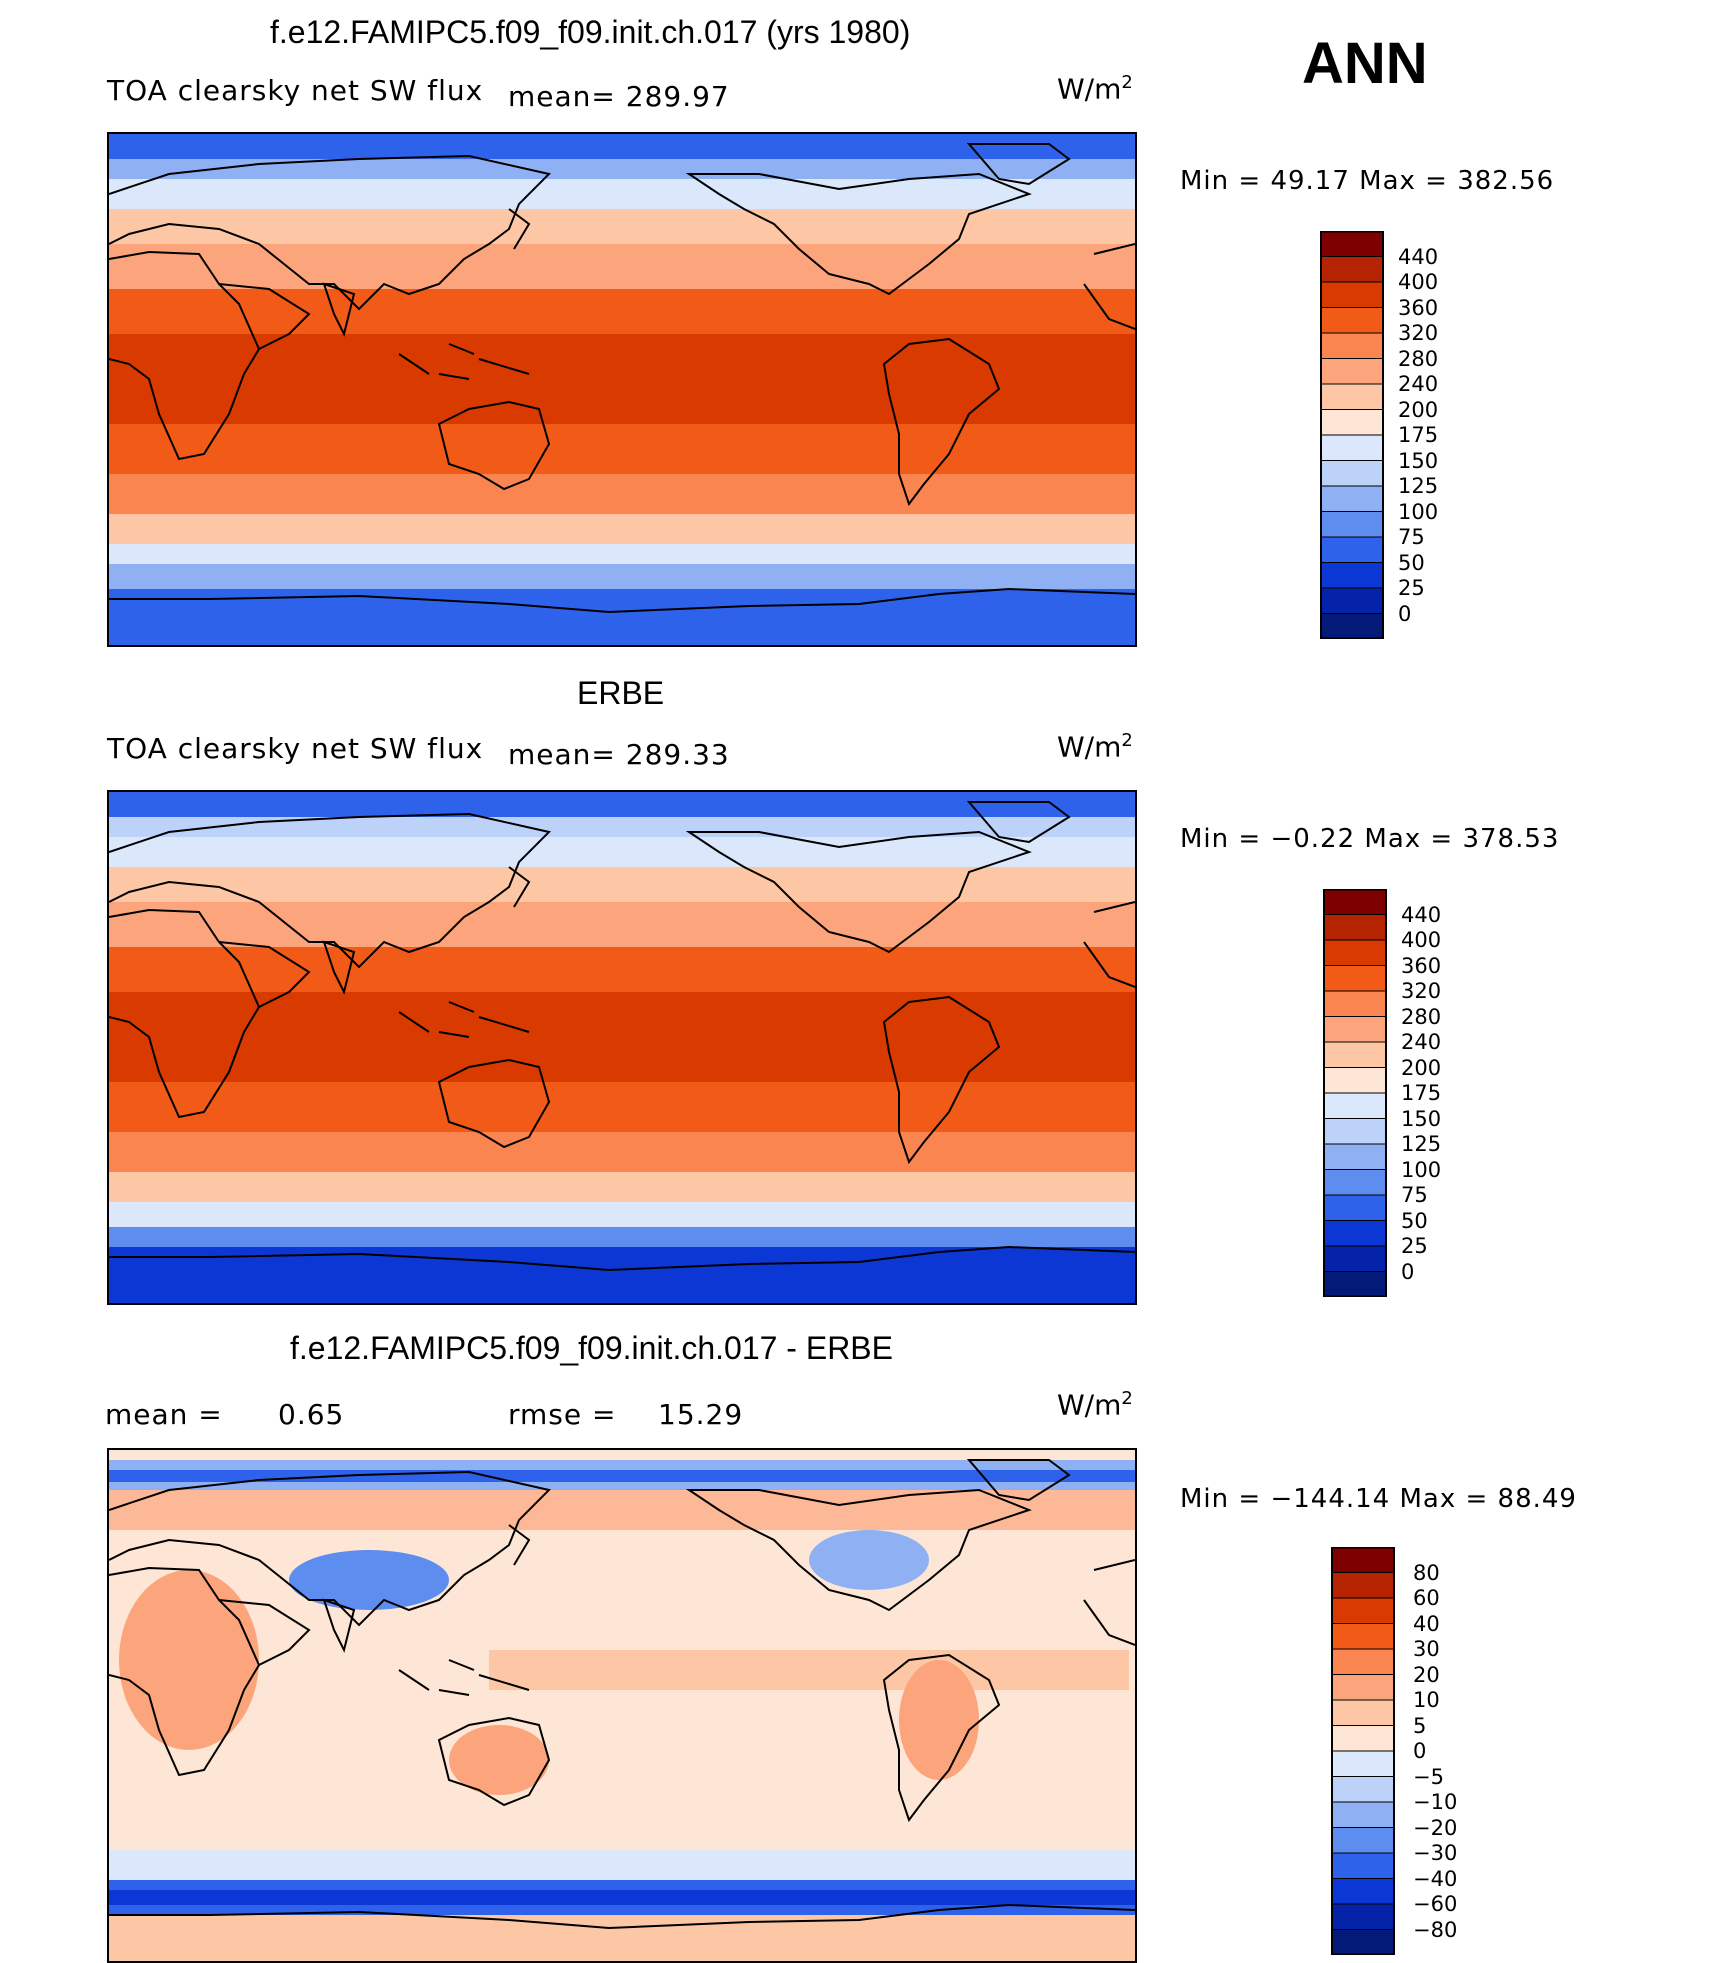  I want to click on band-s-sub, so click(622, 1187).